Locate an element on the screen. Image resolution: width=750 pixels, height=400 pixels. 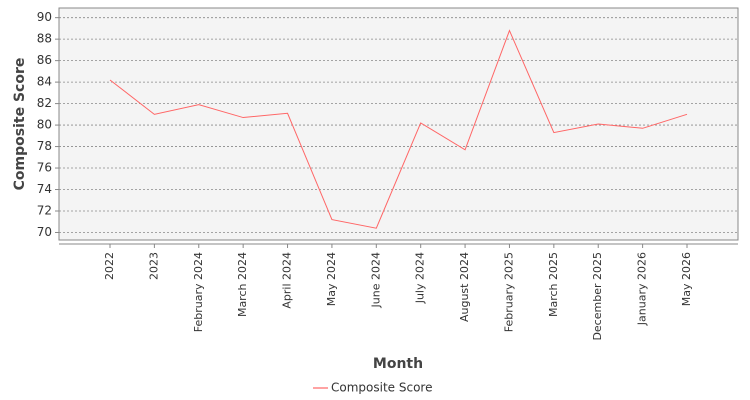
y-tick-label: 90 is located at coordinates (44, 17).